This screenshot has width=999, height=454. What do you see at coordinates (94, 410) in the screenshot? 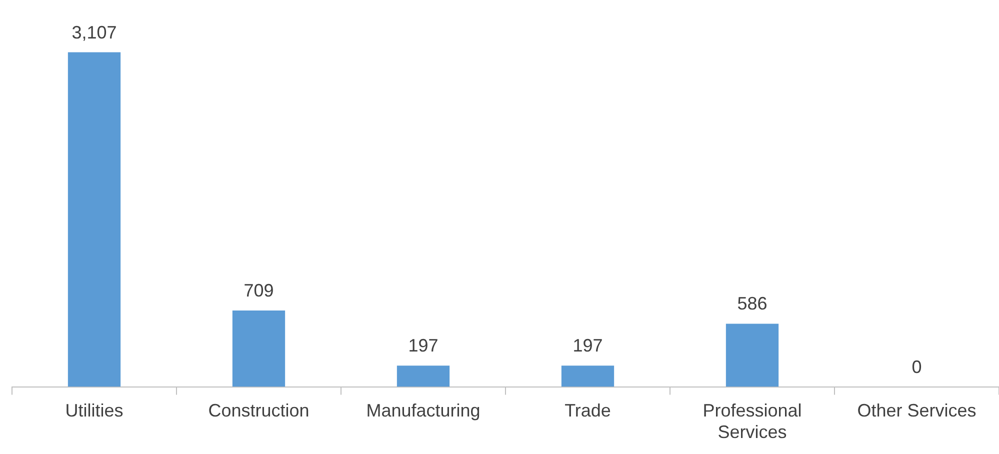
I see `x-tick-label: Utilities` at bounding box center [94, 410].